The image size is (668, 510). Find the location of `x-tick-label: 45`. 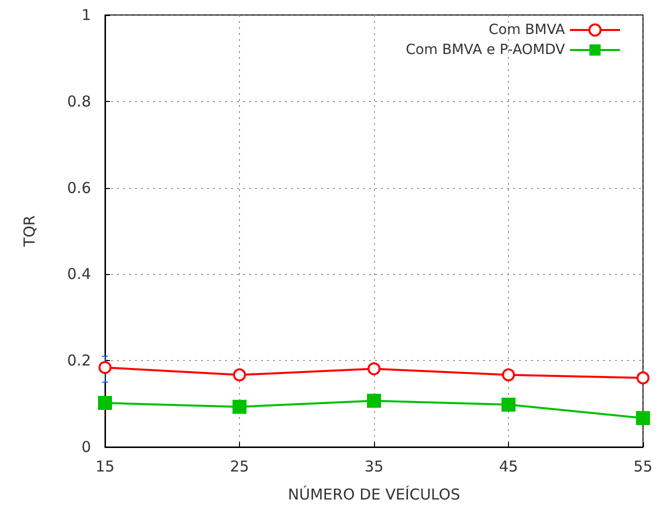

x-tick-label: 45 is located at coordinates (508, 467).